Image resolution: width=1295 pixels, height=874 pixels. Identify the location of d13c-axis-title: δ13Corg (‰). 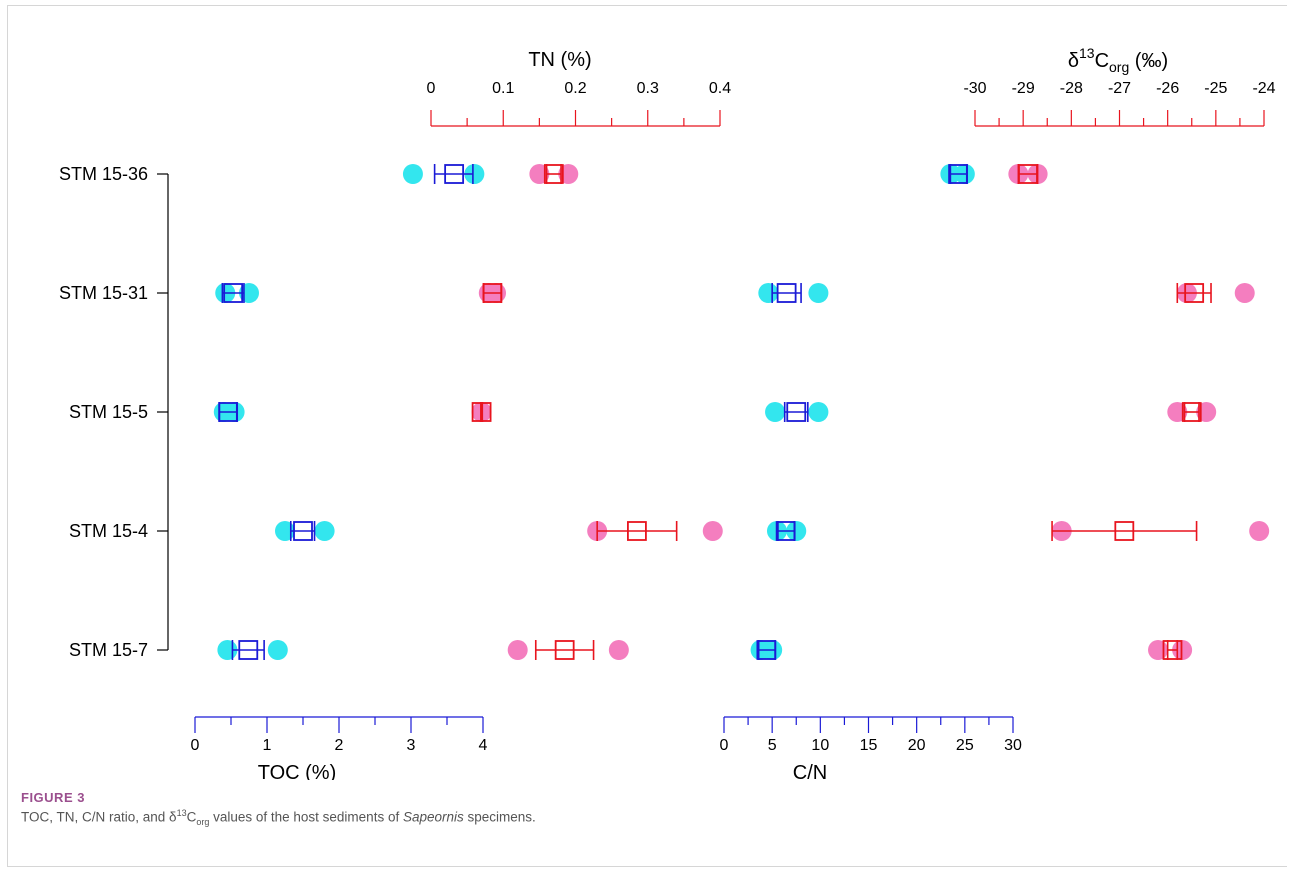
(1118, 60).